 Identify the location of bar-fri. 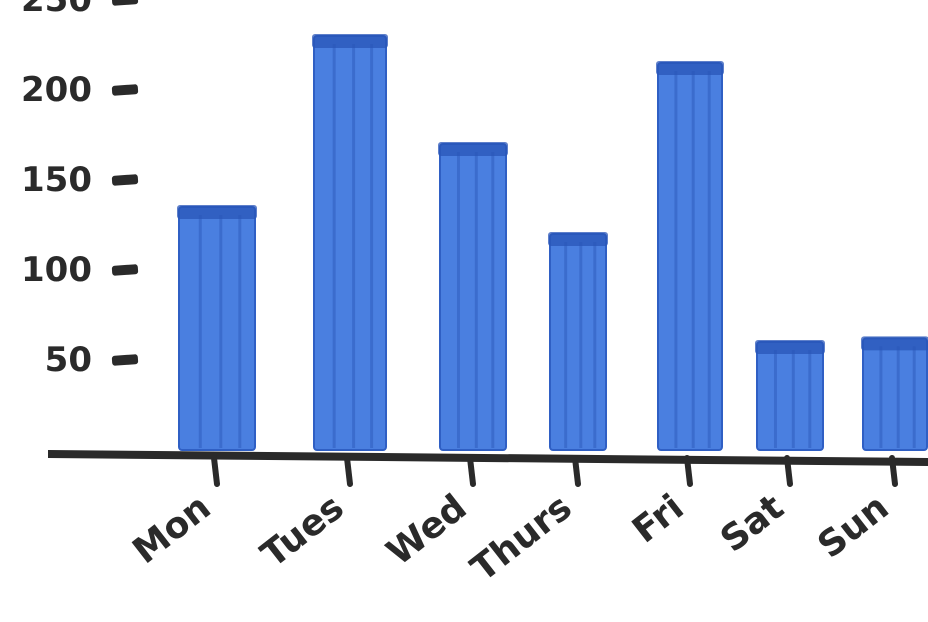
(690, 256).